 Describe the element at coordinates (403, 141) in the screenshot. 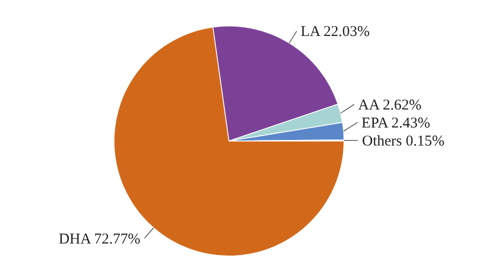

I see `slice-label: Others 0.15%` at that location.